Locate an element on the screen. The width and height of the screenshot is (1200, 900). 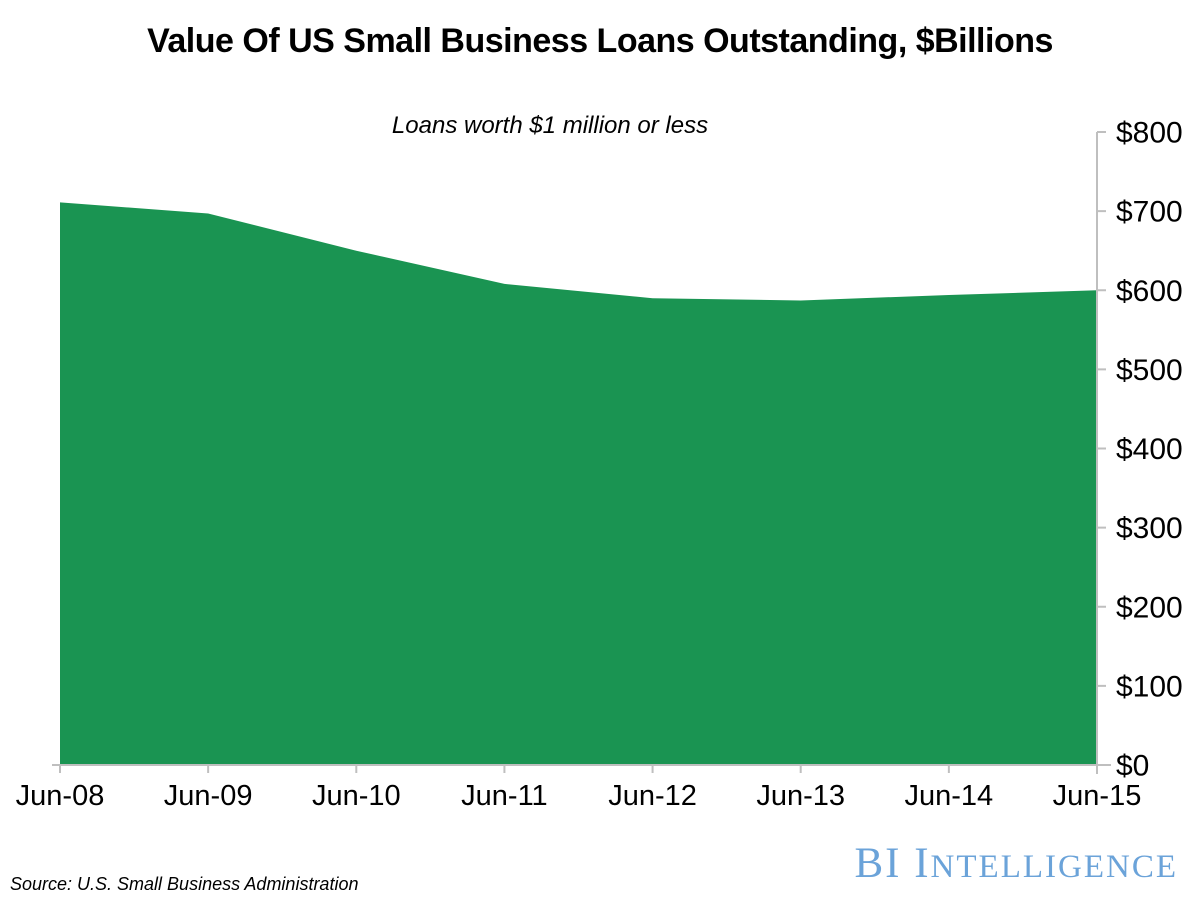
x-axis-tick-label: Jun-13 is located at coordinates (800, 796).